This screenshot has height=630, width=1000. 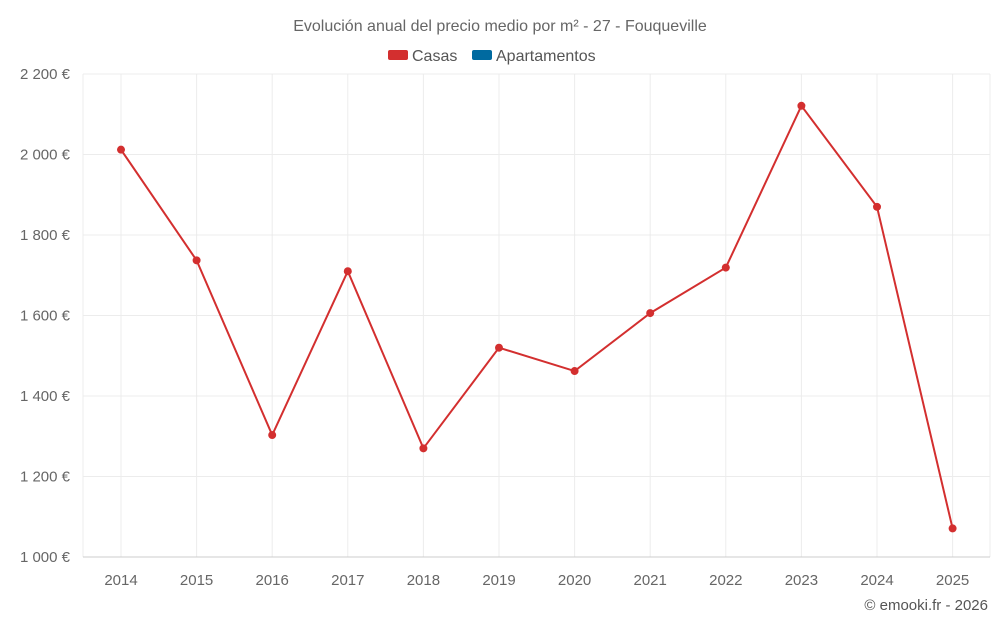 What do you see at coordinates (877, 206) in the screenshot?
I see `data-point-2024` at bounding box center [877, 206].